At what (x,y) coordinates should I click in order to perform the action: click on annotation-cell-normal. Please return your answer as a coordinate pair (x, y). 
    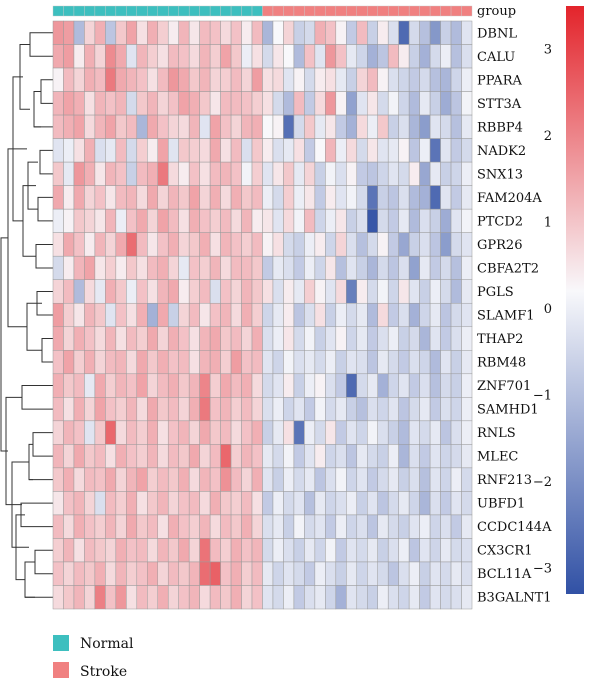
    Looking at the image, I should click on (152, 11).